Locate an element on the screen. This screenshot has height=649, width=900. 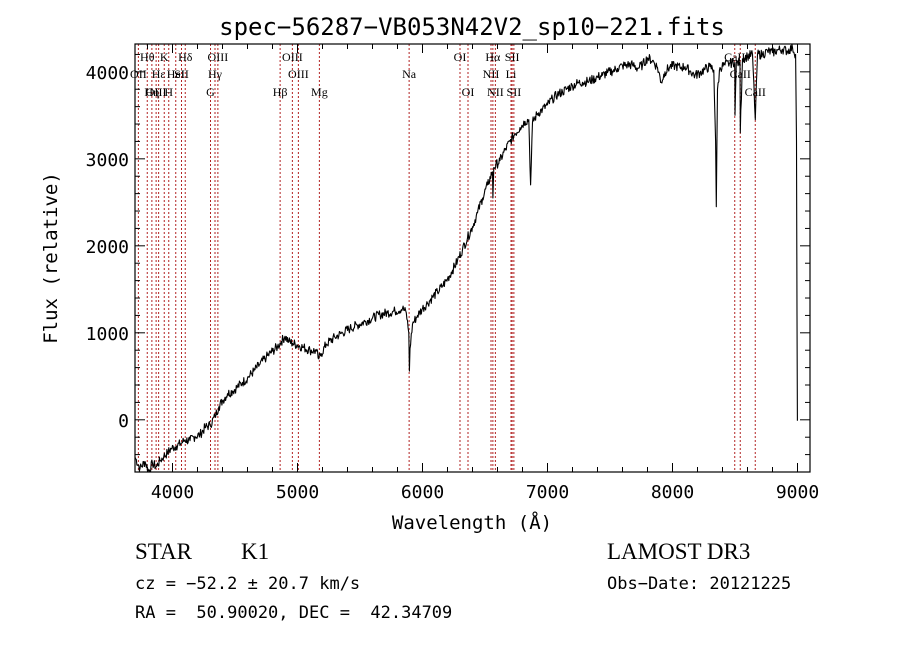
x-axis-label: Wavelength (Å) is located at coordinates (472, 522).